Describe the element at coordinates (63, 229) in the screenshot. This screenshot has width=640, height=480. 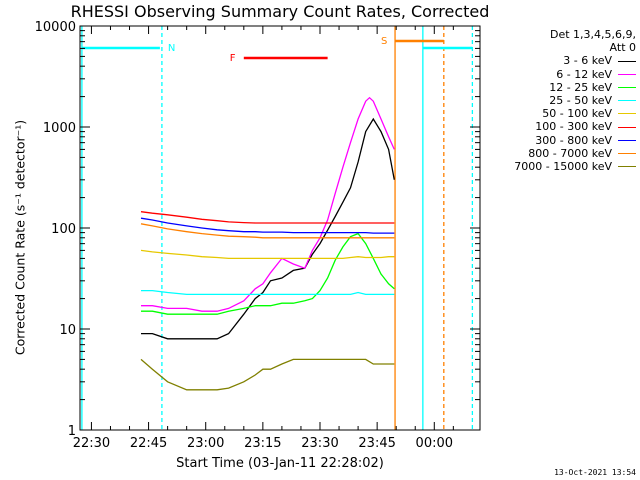
I see `y-tick-label-2: 100` at that location.